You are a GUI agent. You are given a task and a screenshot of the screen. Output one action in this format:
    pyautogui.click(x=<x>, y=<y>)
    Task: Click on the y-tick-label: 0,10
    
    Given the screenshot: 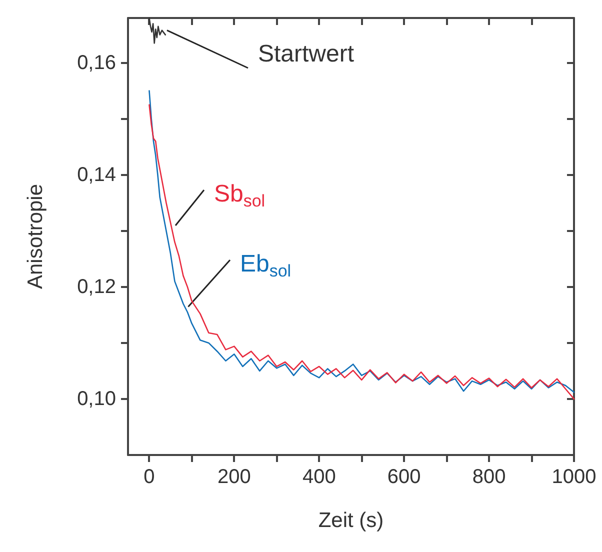 What is the action you would take?
    pyautogui.click(x=96, y=399)
    